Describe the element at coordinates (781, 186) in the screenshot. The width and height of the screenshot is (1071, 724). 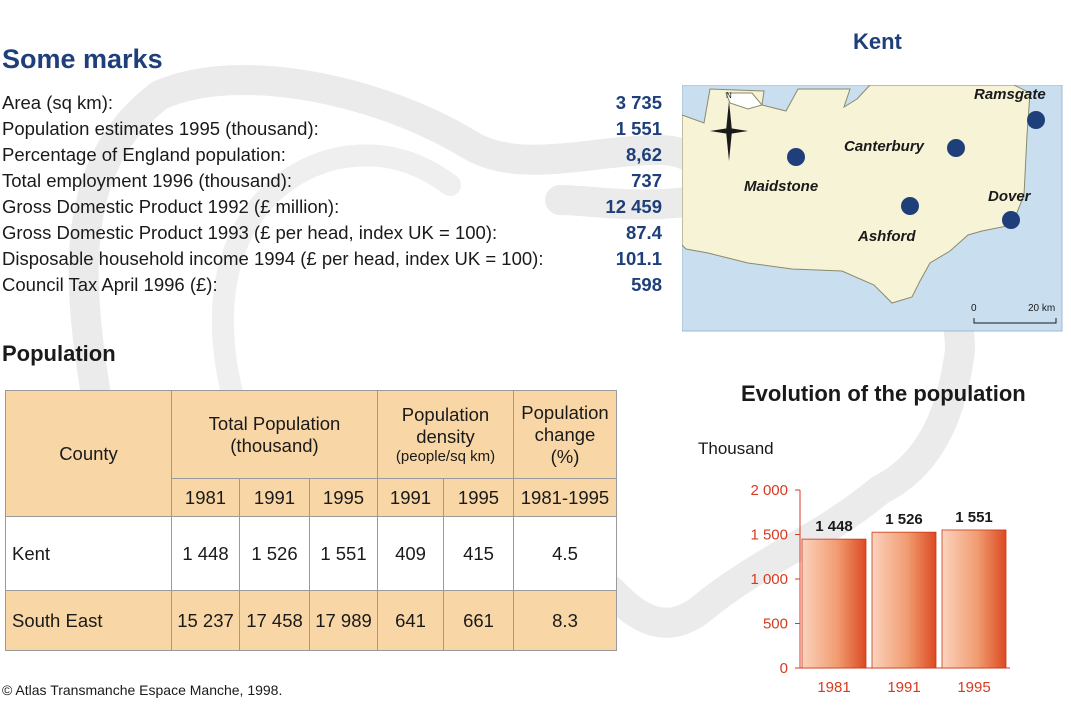
I see `town-label-maidstone: Maidstone` at that location.